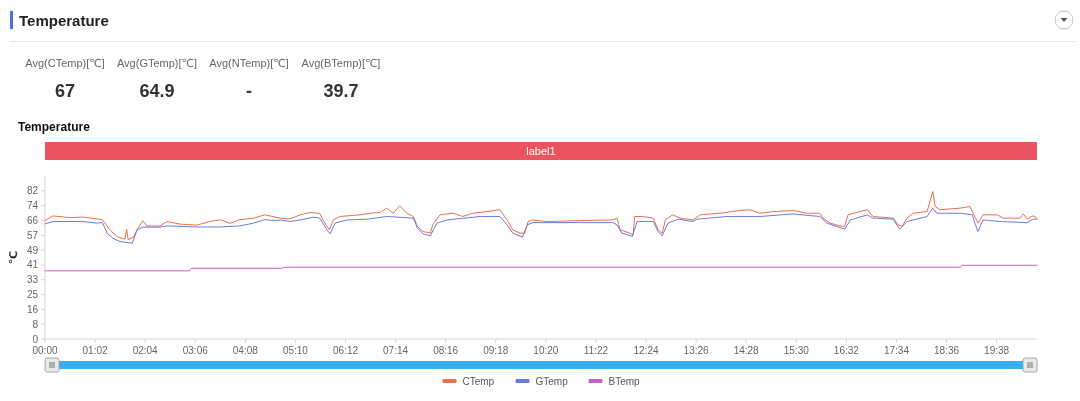 The image size is (1080, 401). What do you see at coordinates (249, 63) in the screenshot?
I see `text: Avg(NTemp)[℃]` at bounding box center [249, 63].